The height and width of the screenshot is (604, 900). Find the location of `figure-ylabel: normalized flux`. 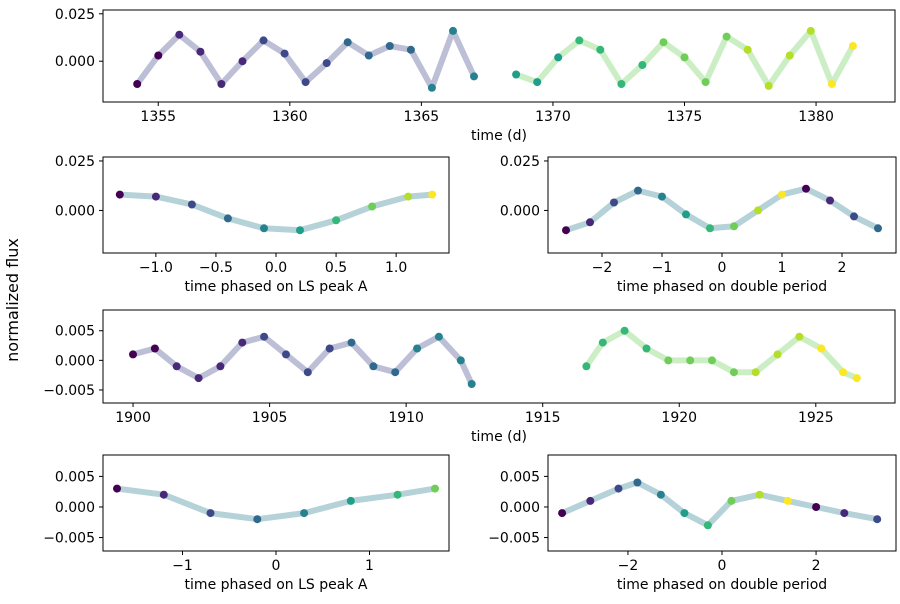

figure-ylabel: normalized flux is located at coordinates (12, 300).